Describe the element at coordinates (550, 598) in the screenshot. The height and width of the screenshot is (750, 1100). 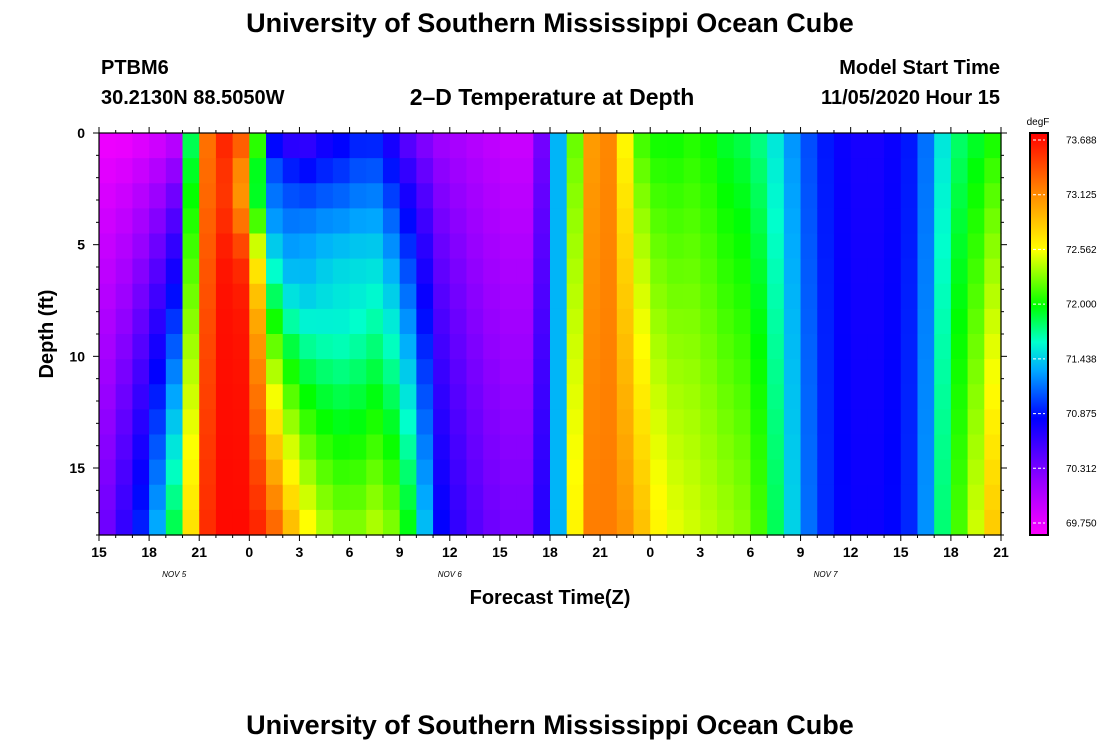
I see `x-axis-title: Forecast Time(Z)` at that location.